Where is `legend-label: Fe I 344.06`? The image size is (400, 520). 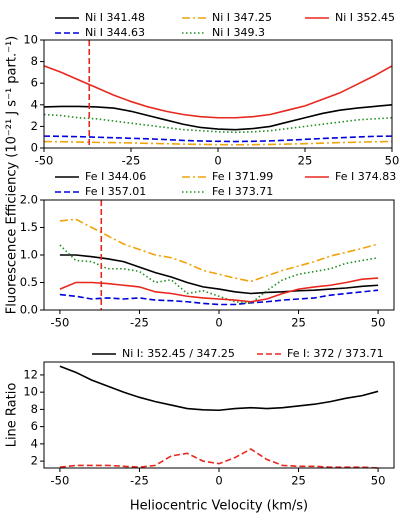
legend-label: Fe I 344.06 is located at coordinates (115, 176).